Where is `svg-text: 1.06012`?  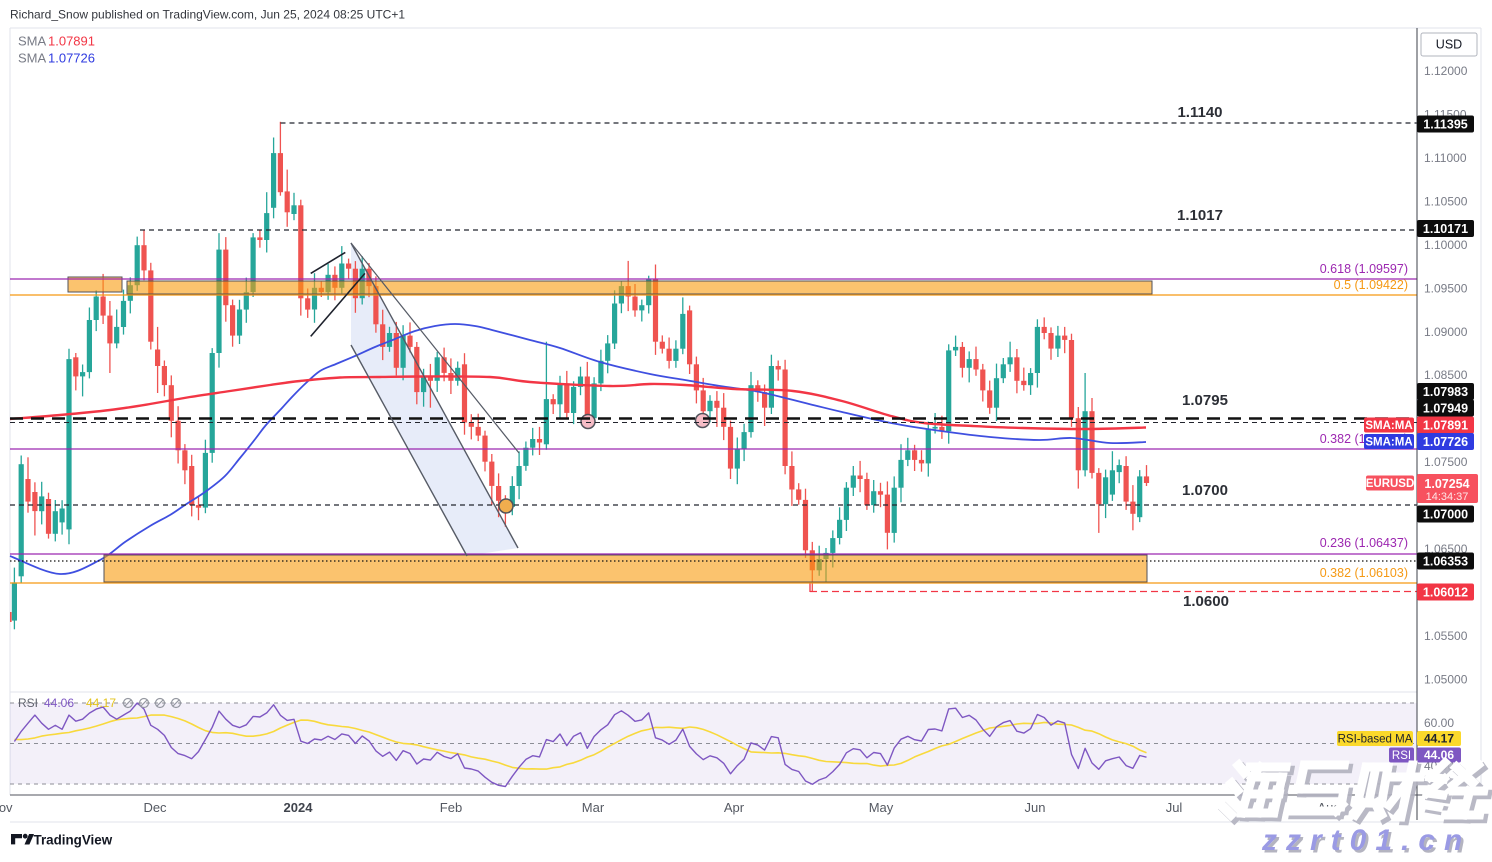
svg-text: 1.06012 is located at coordinates (1445, 592).